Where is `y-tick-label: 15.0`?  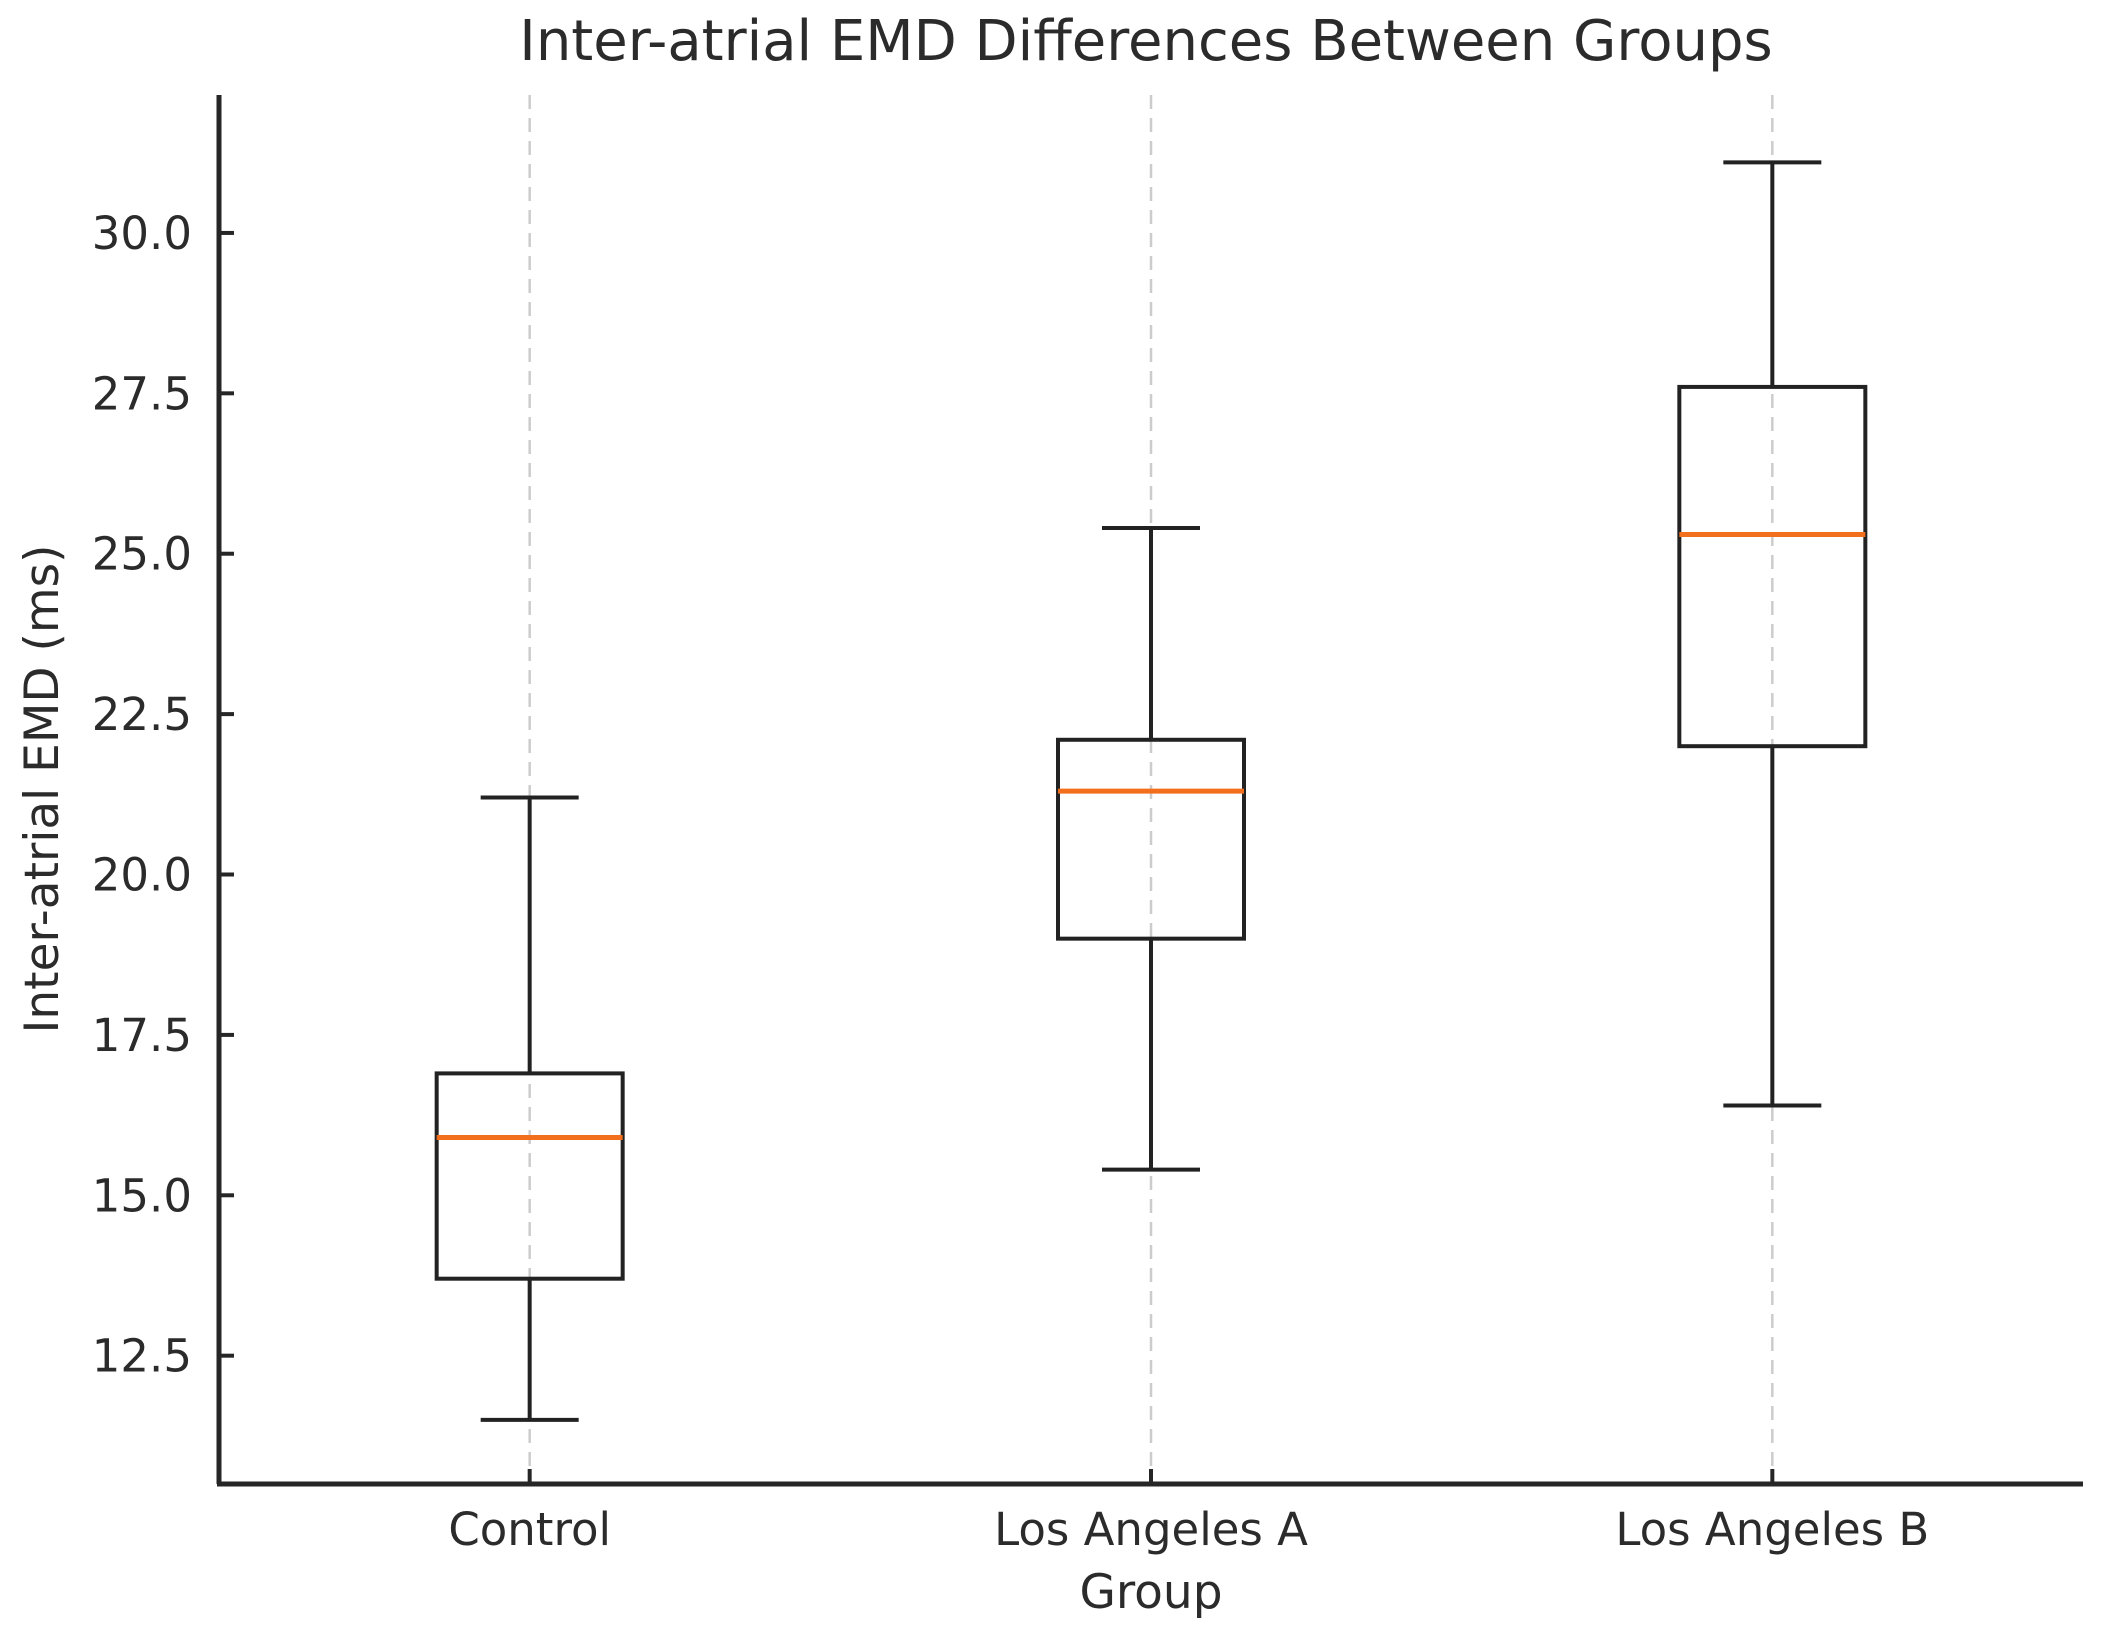
y-tick-label: 15.0 is located at coordinates (142, 1195).